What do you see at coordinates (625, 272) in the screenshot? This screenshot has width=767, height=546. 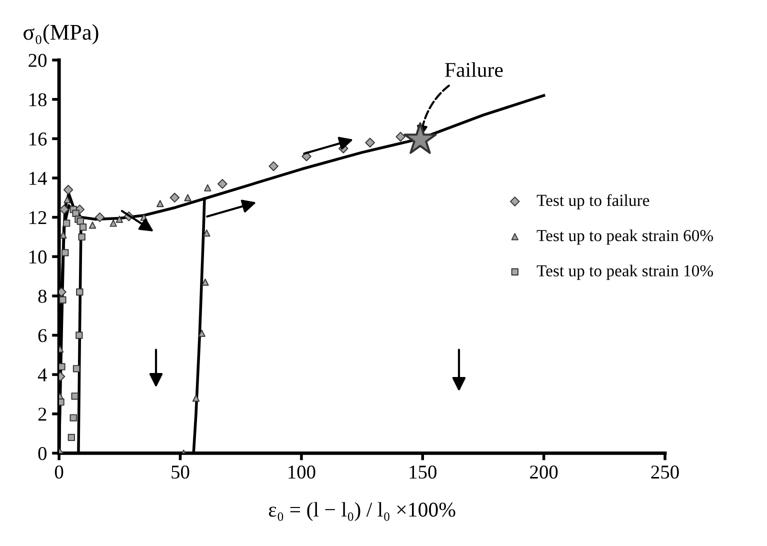 I see `legend-label: Test up to peak strain 10%` at bounding box center [625, 272].